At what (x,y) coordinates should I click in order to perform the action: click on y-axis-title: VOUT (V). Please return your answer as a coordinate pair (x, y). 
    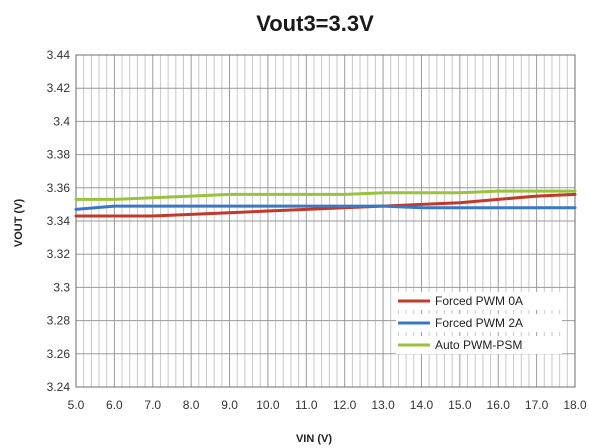
    Looking at the image, I should click on (19, 223).